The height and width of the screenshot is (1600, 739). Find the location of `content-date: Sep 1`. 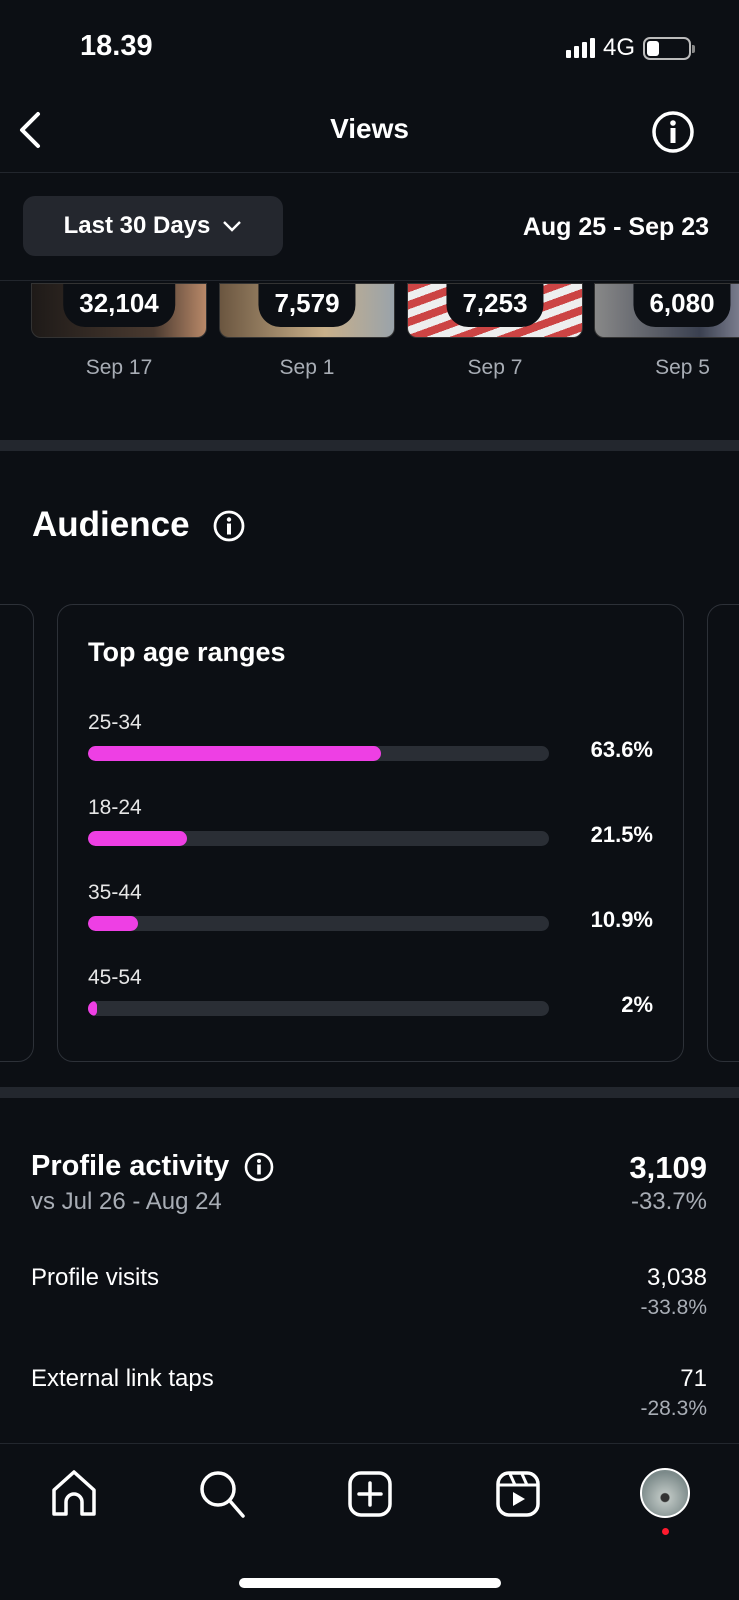

content-date: Sep 1 is located at coordinates (307, 367).